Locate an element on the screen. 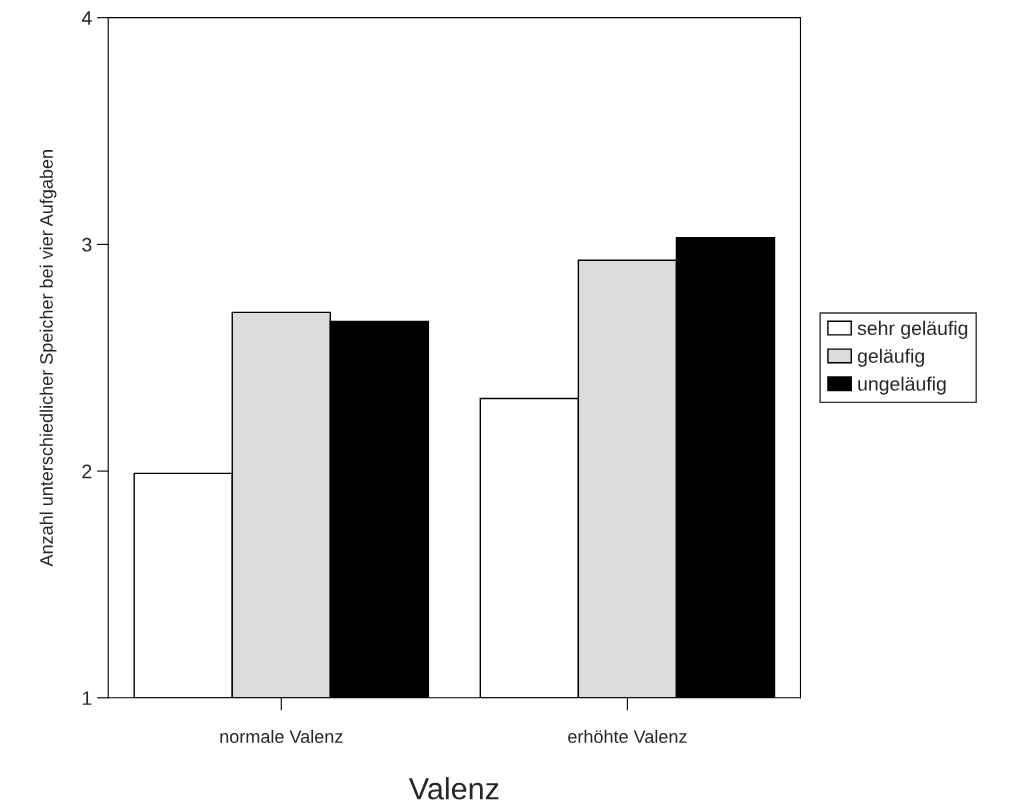  x-axis-title: Valenz is located at coordinates (453, 788).